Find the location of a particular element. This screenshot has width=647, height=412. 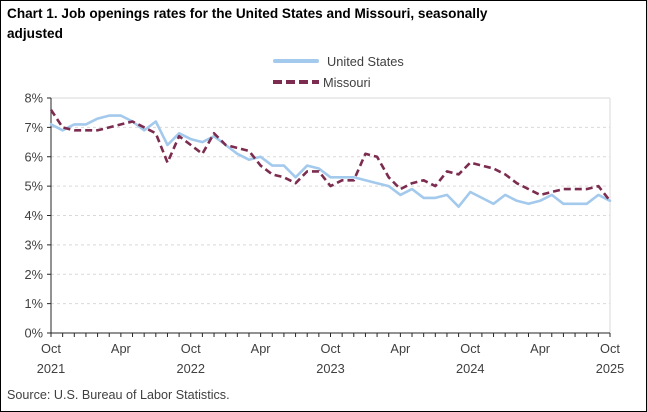

x-axis-year-label: 2023 is located at coordinates (330, 368).